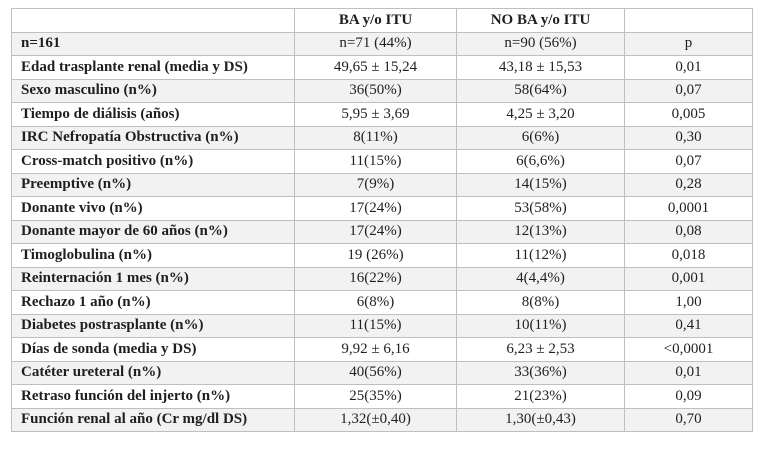  What do you see at coordinates (375, 137) in the screenshot?
I see `value-cell: 8(11%)` at bounding box center [375, 137].